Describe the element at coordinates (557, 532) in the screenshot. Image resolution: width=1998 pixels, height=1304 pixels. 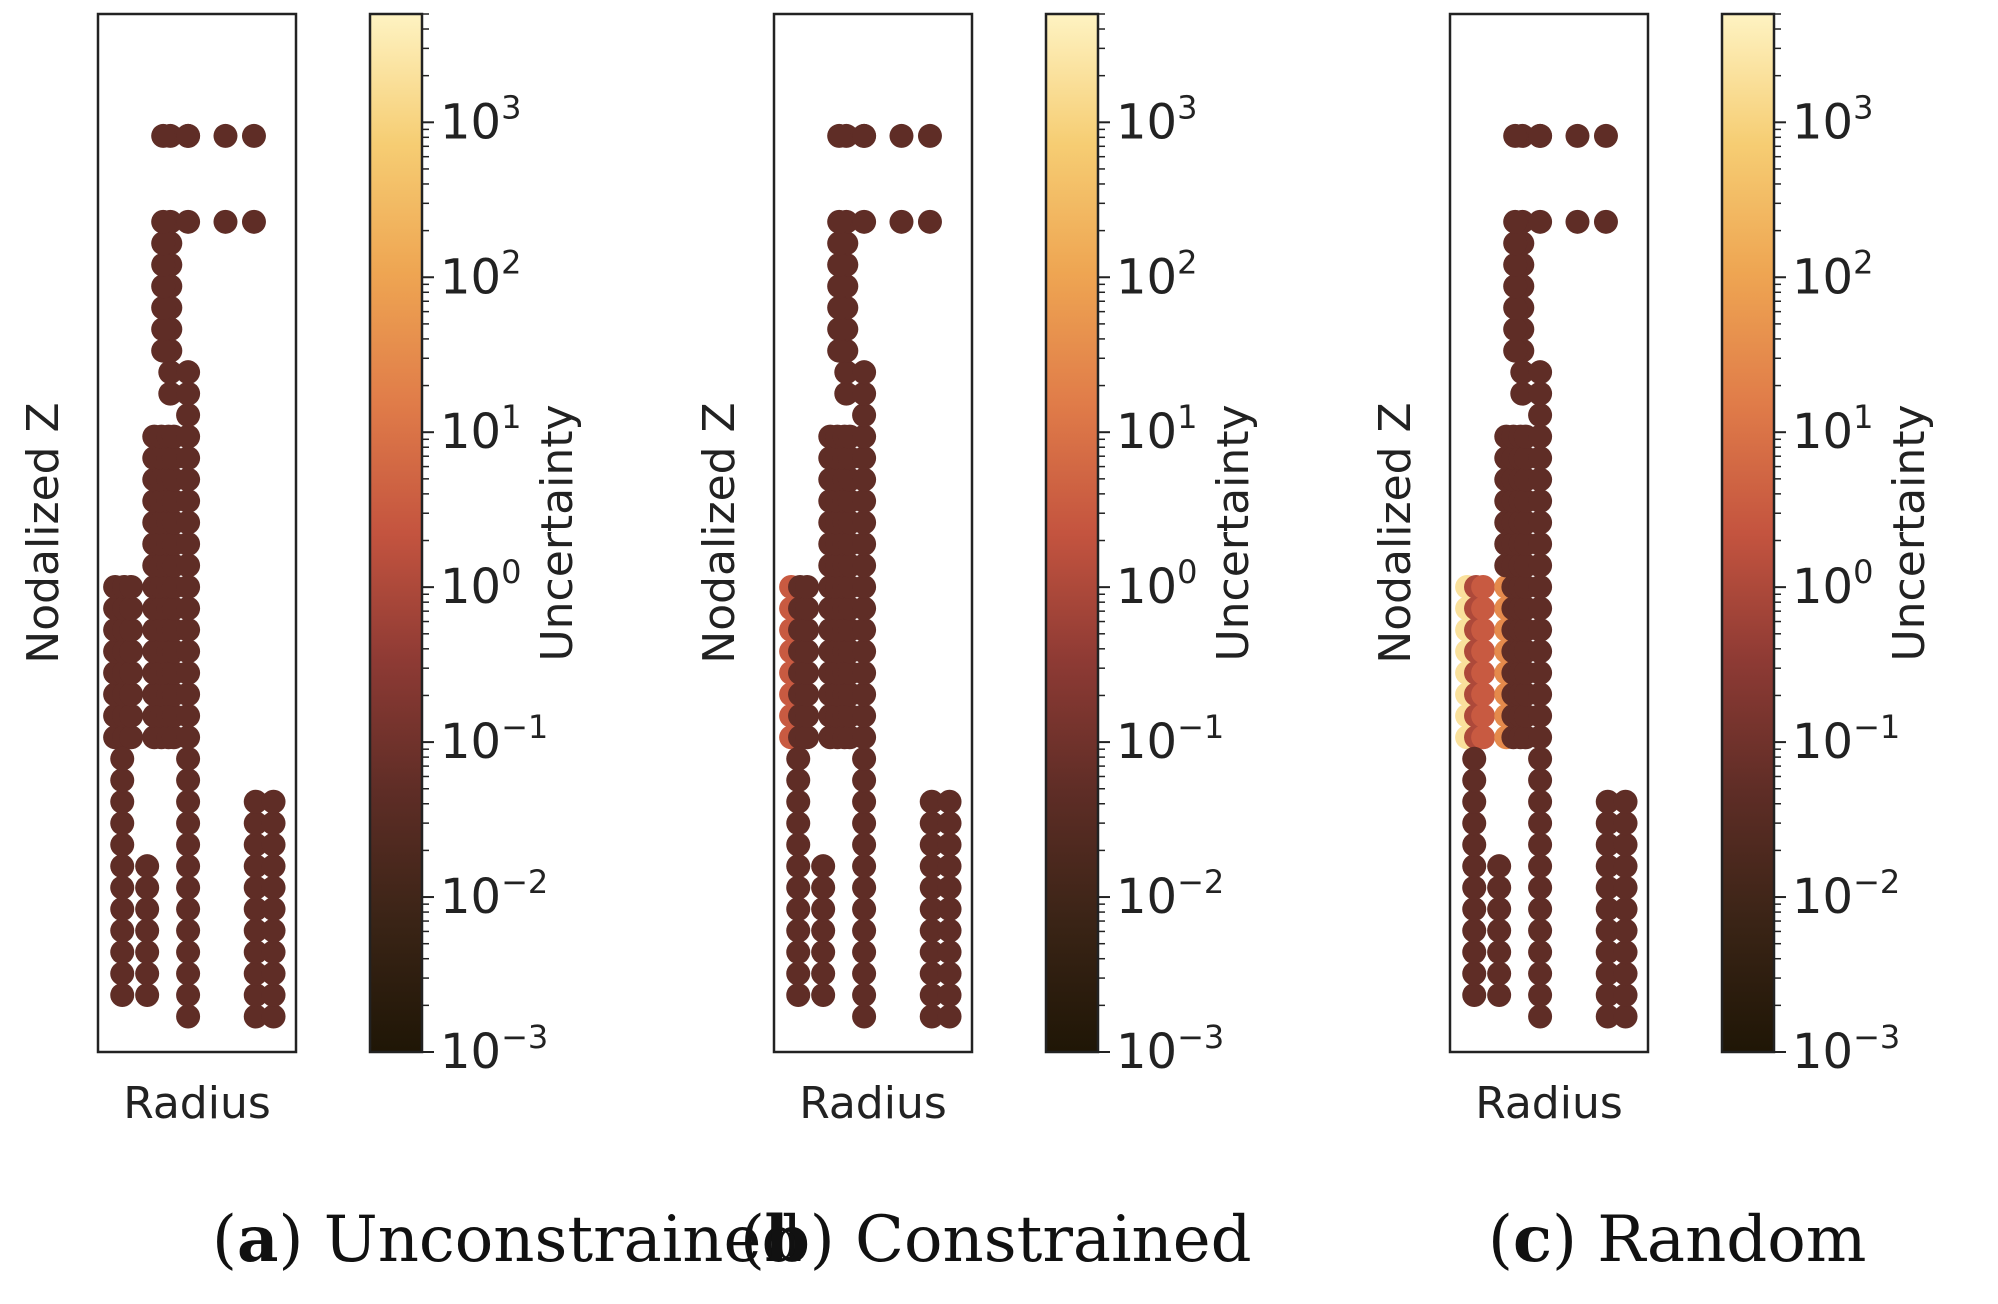
I see `colorbar-label: Uncertainty` at that location.